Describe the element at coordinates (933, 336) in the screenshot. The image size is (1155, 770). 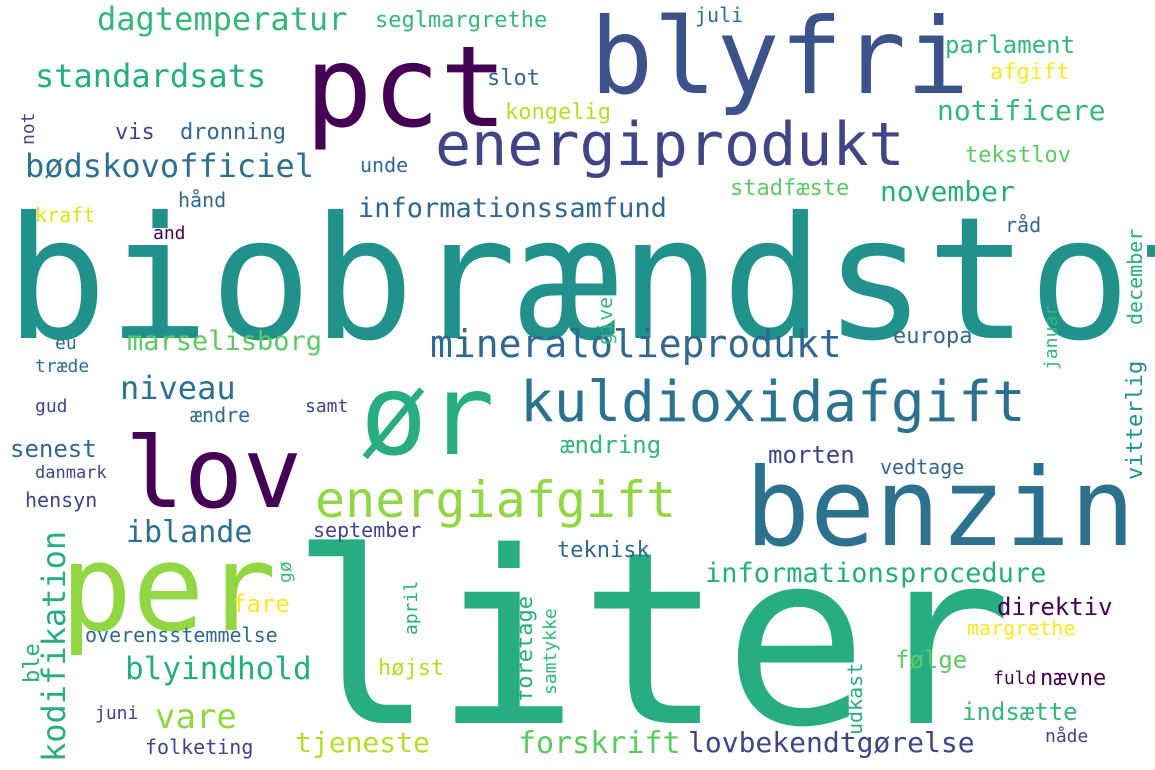
I see `word: europa` at that location.